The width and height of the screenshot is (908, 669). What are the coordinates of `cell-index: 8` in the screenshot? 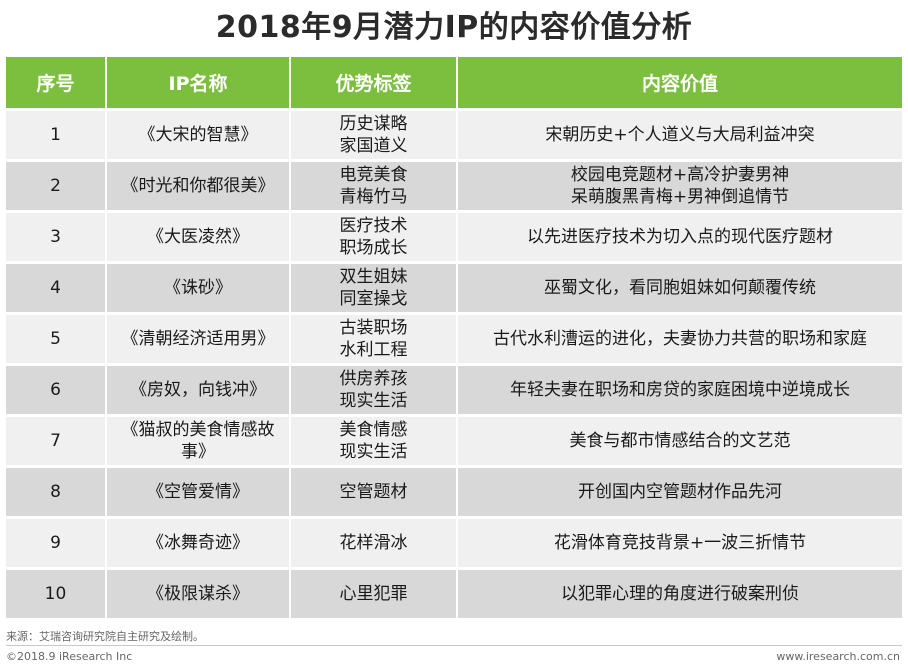 It's located at (56, 490).